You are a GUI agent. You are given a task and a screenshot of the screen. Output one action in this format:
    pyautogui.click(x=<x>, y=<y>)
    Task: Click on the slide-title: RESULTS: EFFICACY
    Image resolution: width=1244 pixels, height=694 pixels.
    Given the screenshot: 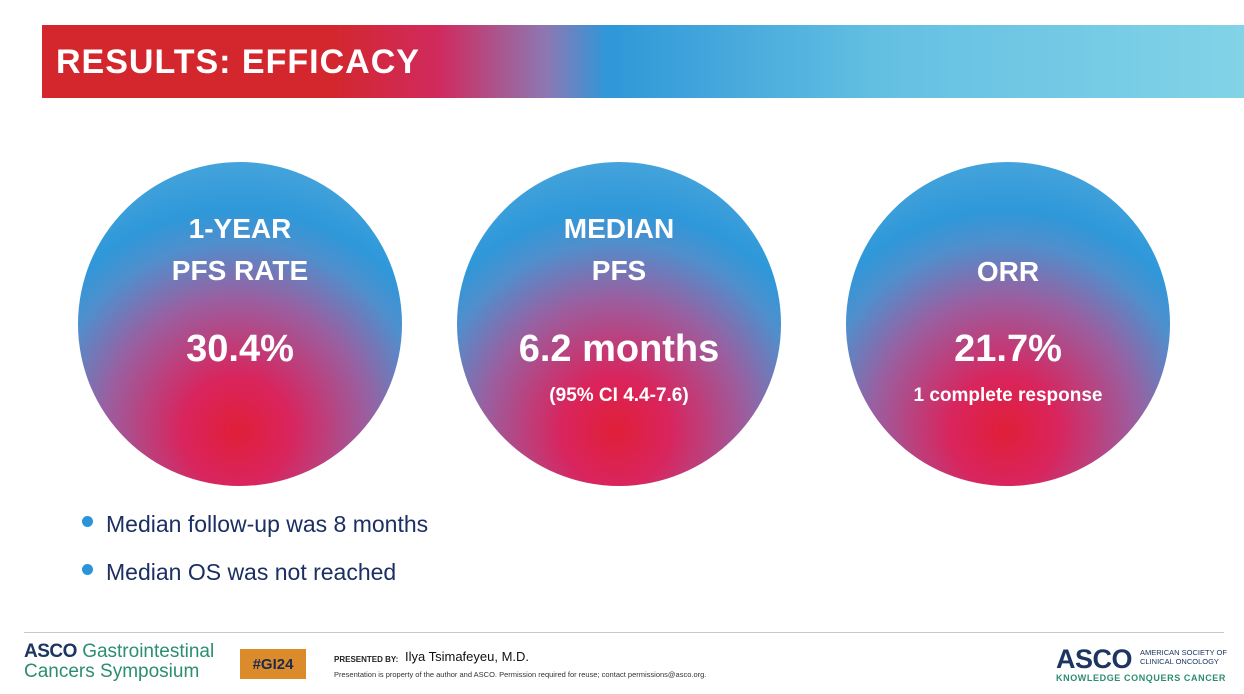 What is the action you would take?
    pyautogui.click(x=238, y=62)
    